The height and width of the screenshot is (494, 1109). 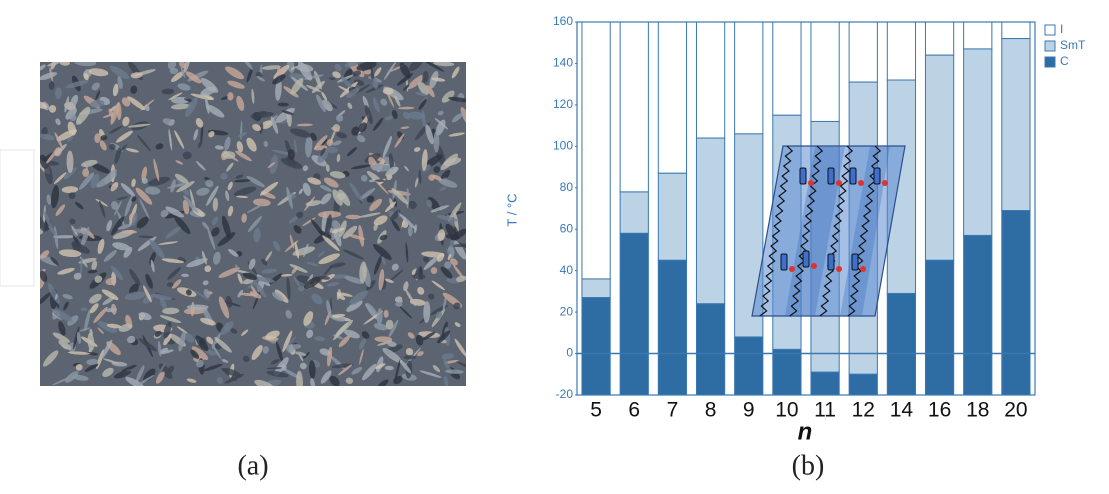 What do you see at coordinates (977, 410) in the screenshot?
I see `x-tick-label: 18` at bounding box center [977, 410].